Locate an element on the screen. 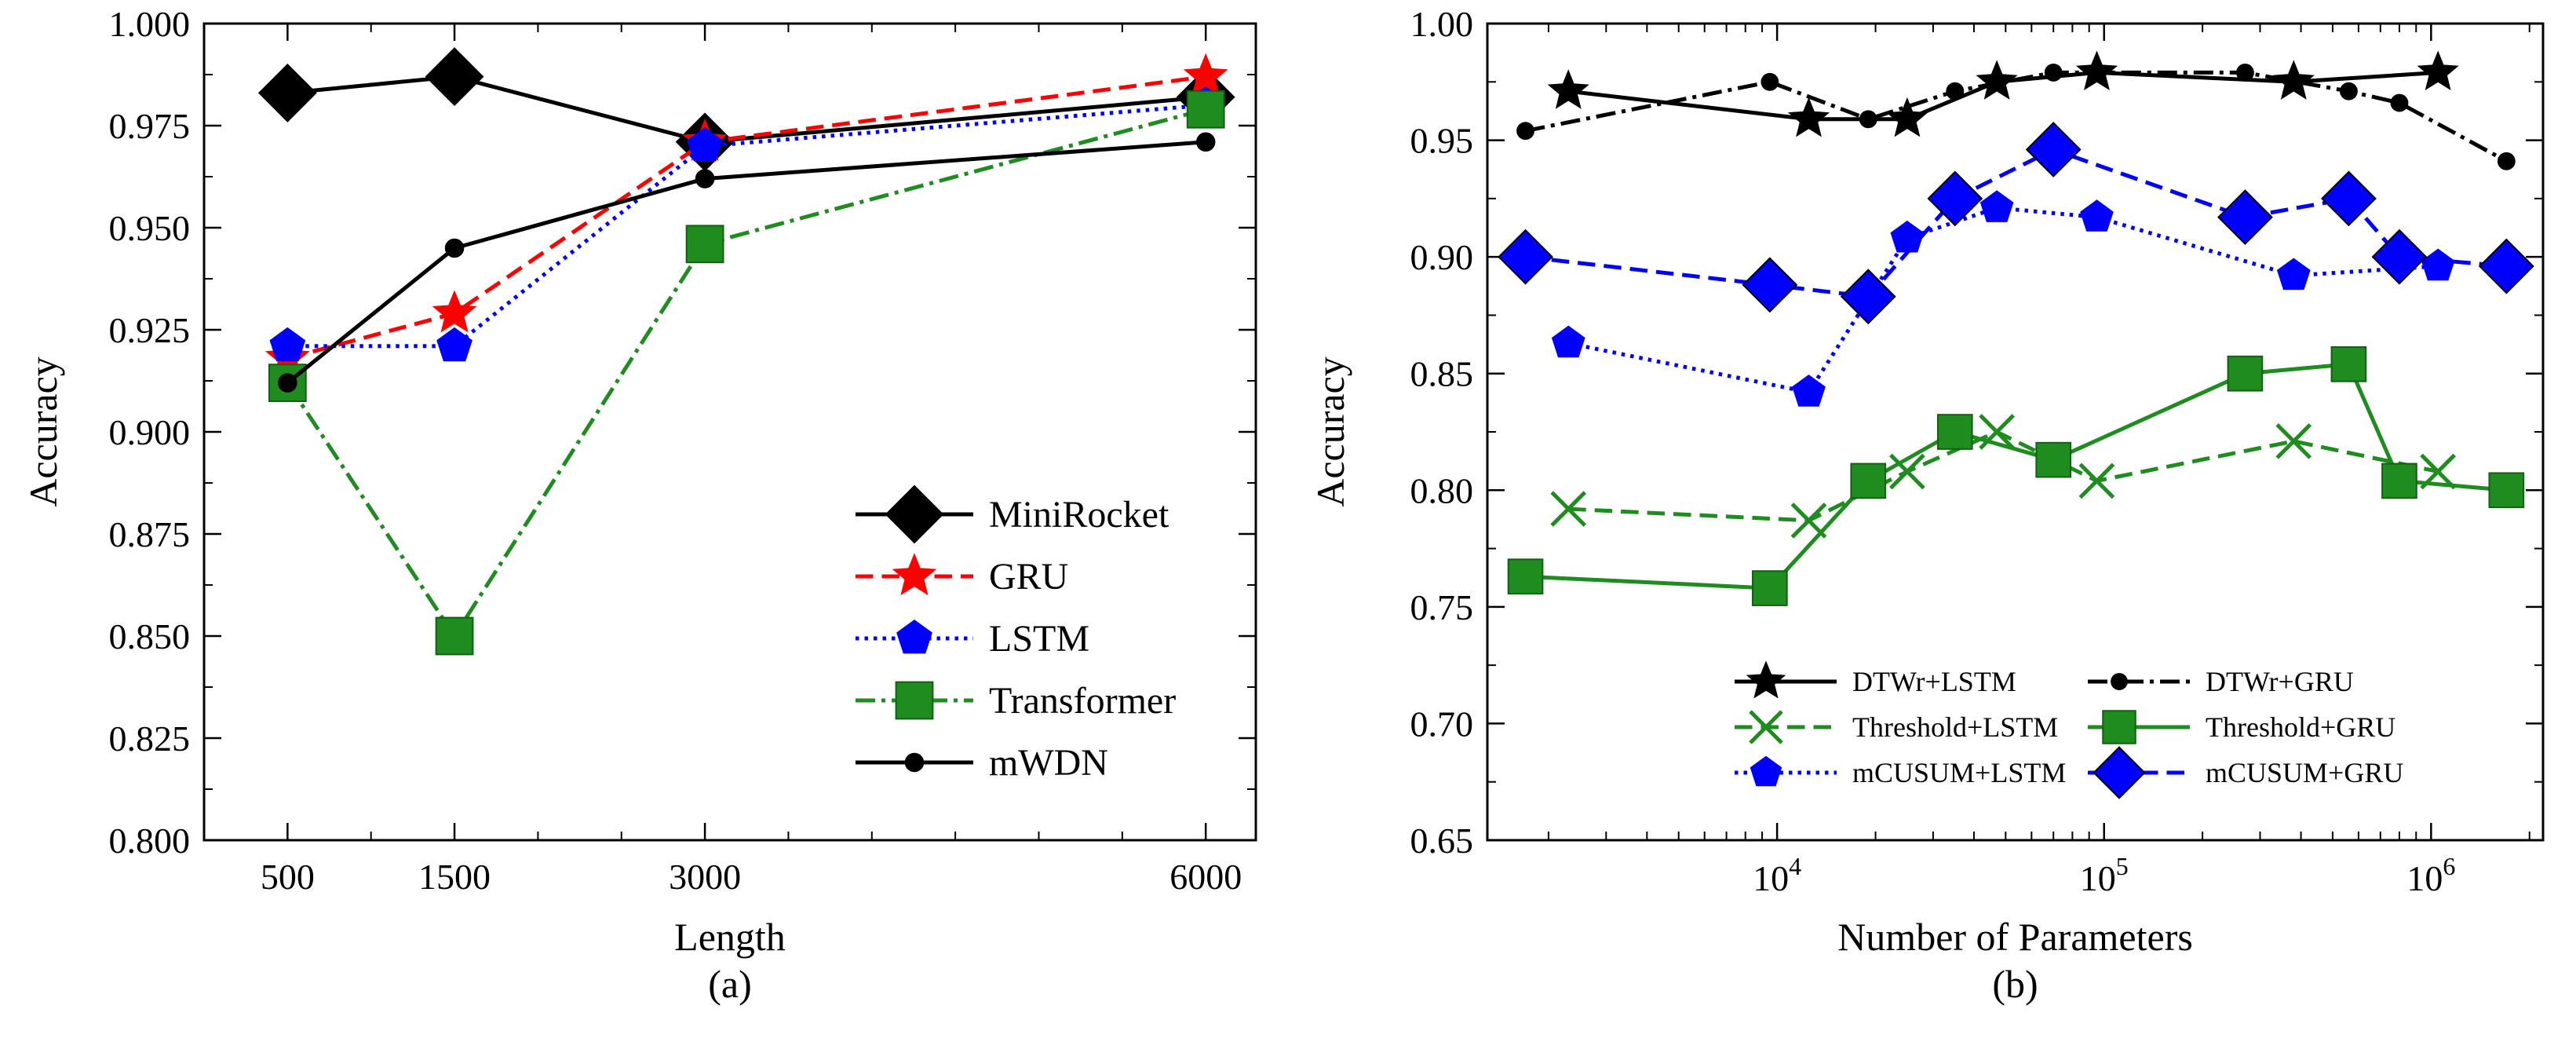 The width and height of the screenshot is (2576, 1042). y-tick-label: 0.65 is located at coordinates (1442, 841).